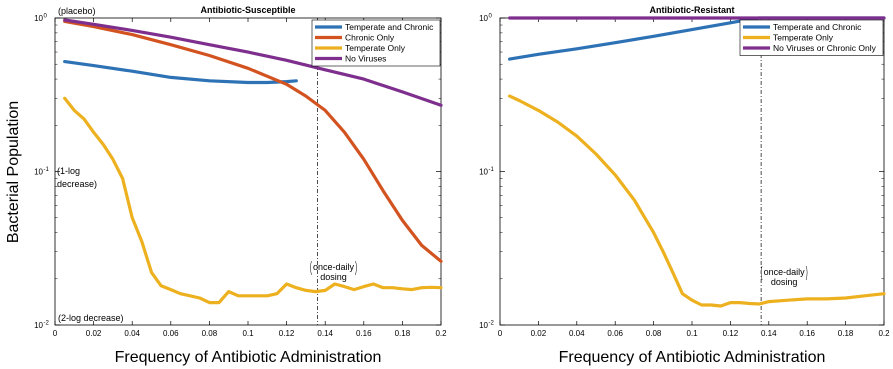  Describe the element at coordinates (803, 38) in the screenshot. I see `legend-entry-2: Temperate Only` at that location.